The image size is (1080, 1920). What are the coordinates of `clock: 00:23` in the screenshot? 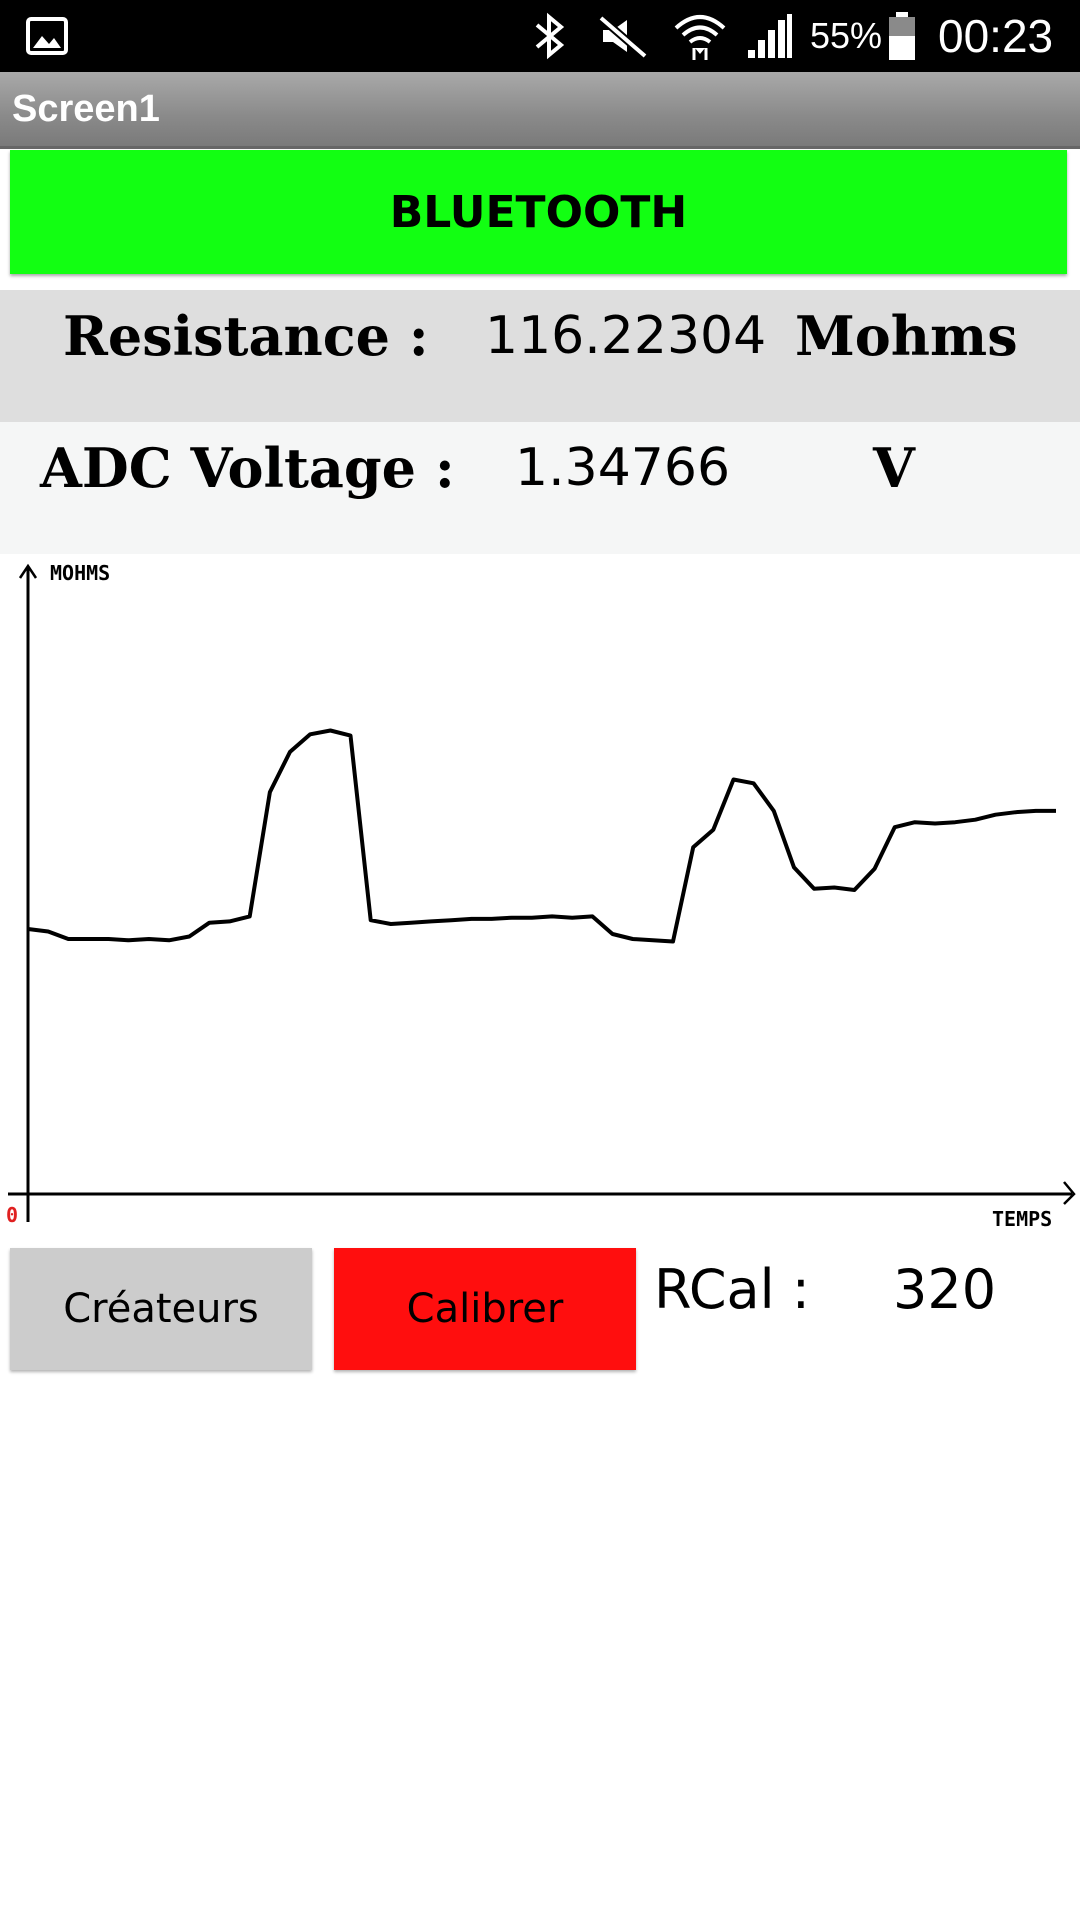 It's located at (996, 36).